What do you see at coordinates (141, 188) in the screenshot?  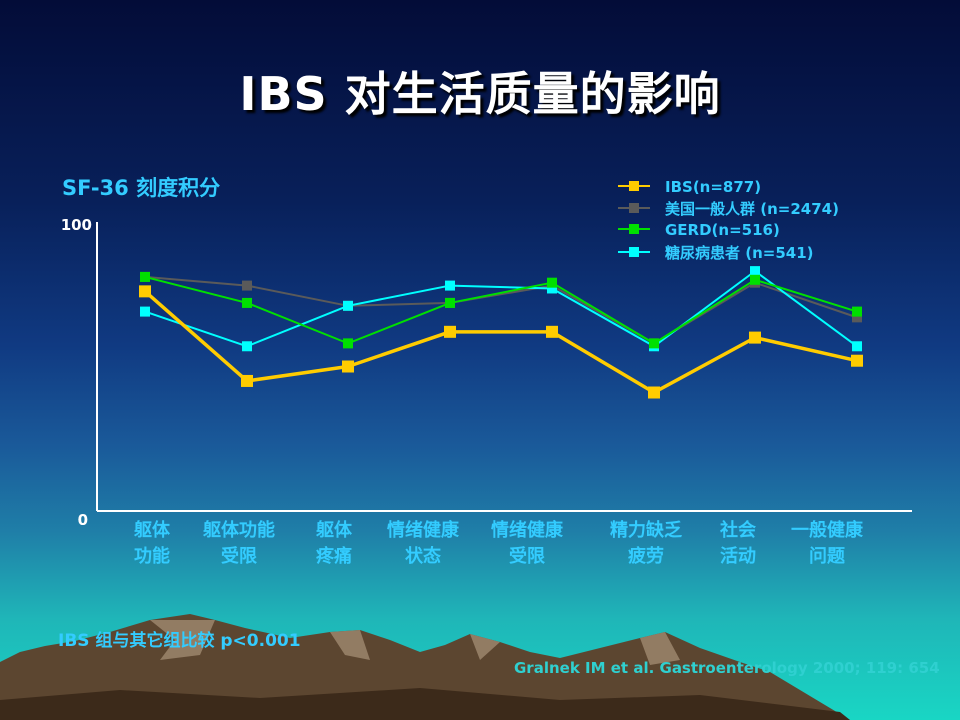 I see `chart-subtitle: SF-36 刻度积分` at bounding box center [141, 188].